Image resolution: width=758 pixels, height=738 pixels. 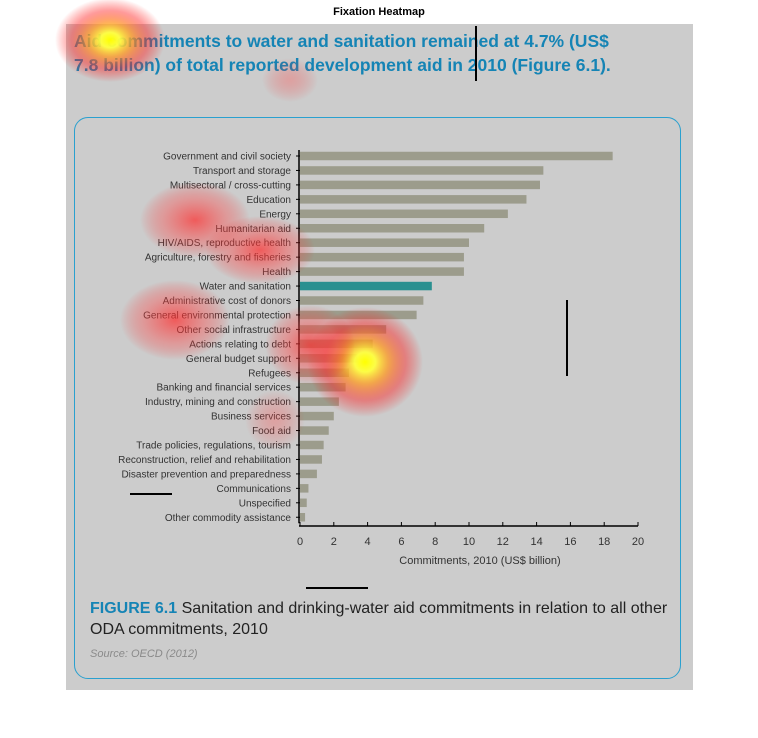 I want to click on x-tick-label: 18, so click(x=604, y=542).